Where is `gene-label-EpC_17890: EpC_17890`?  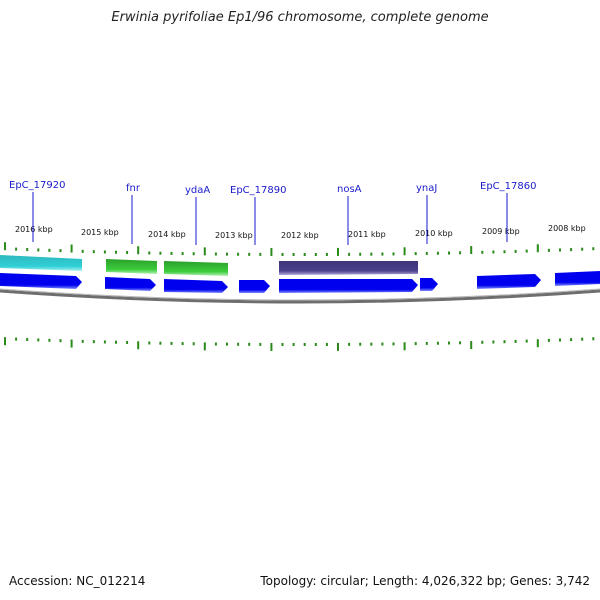
gene-label-EpC_17890: EpC_17890 is located at coordinates (258, 190).